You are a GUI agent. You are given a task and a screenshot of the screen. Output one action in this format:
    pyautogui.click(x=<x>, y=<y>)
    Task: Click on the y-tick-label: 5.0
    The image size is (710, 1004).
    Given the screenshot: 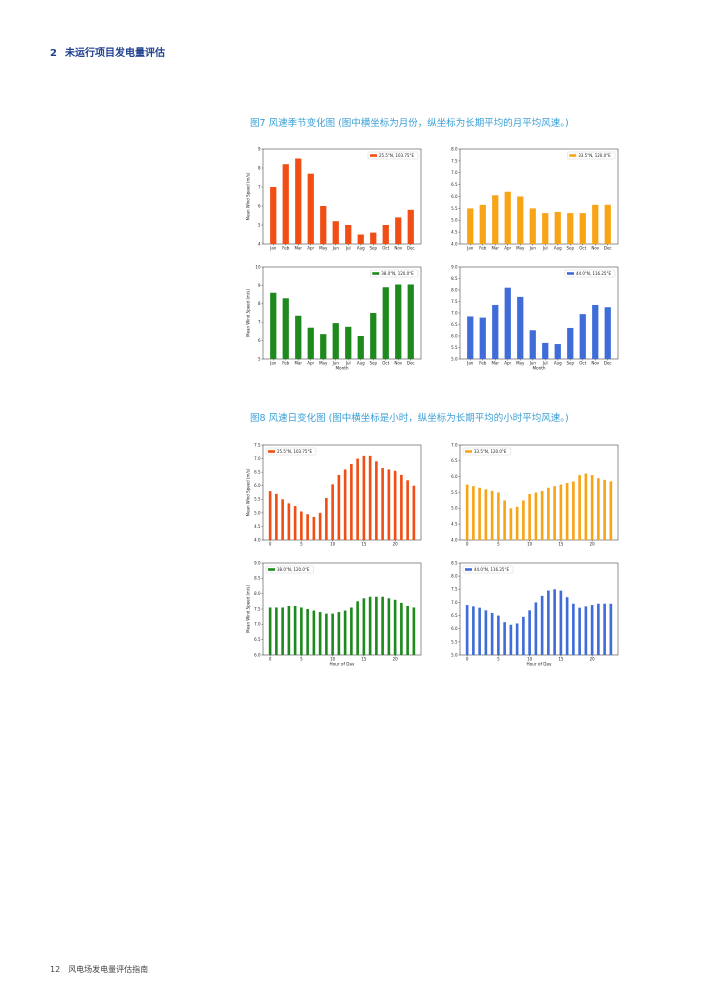 What is the action you would take?
    pyautogui.click(x=454, y=654)
    